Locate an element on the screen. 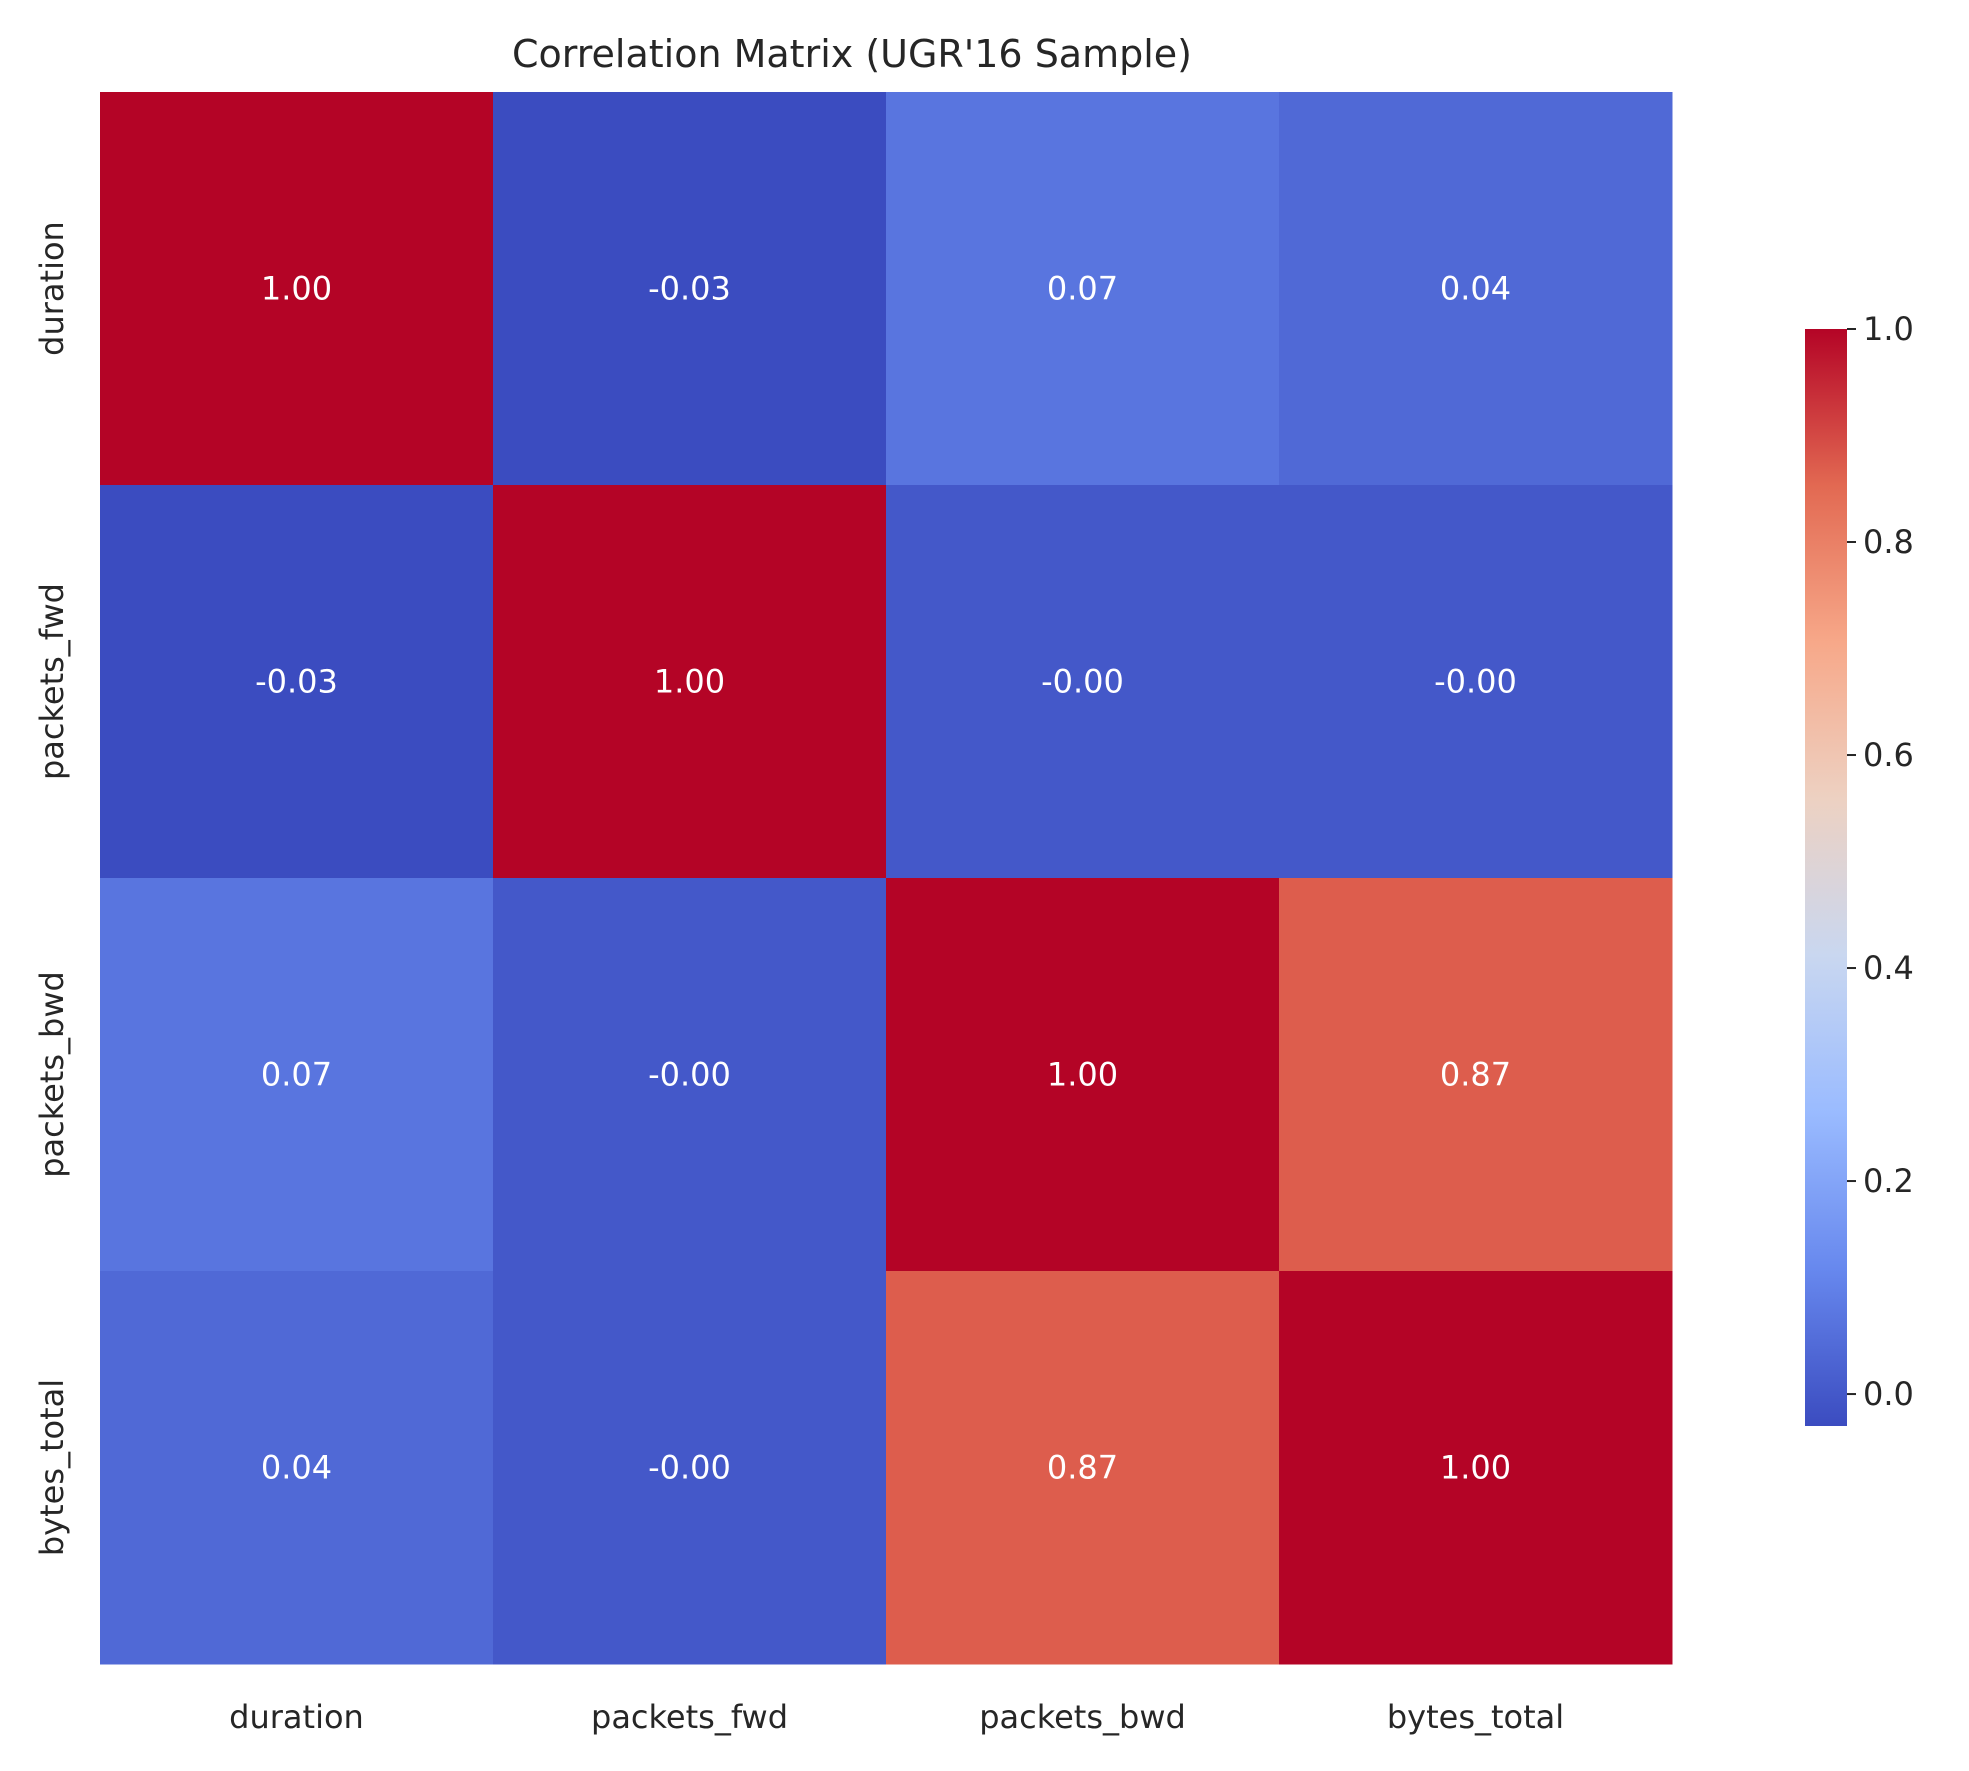  heatmap-cell-r0-c3 is located at coordinates (1476, 289).